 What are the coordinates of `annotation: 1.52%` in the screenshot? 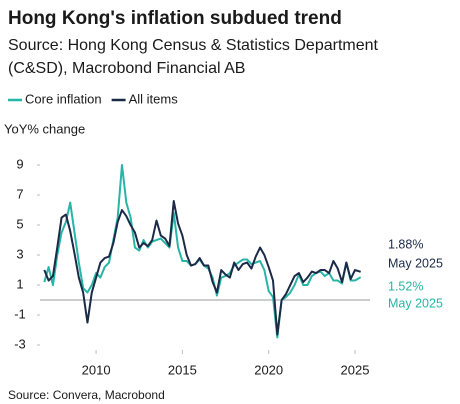 It's located at (405, 286).